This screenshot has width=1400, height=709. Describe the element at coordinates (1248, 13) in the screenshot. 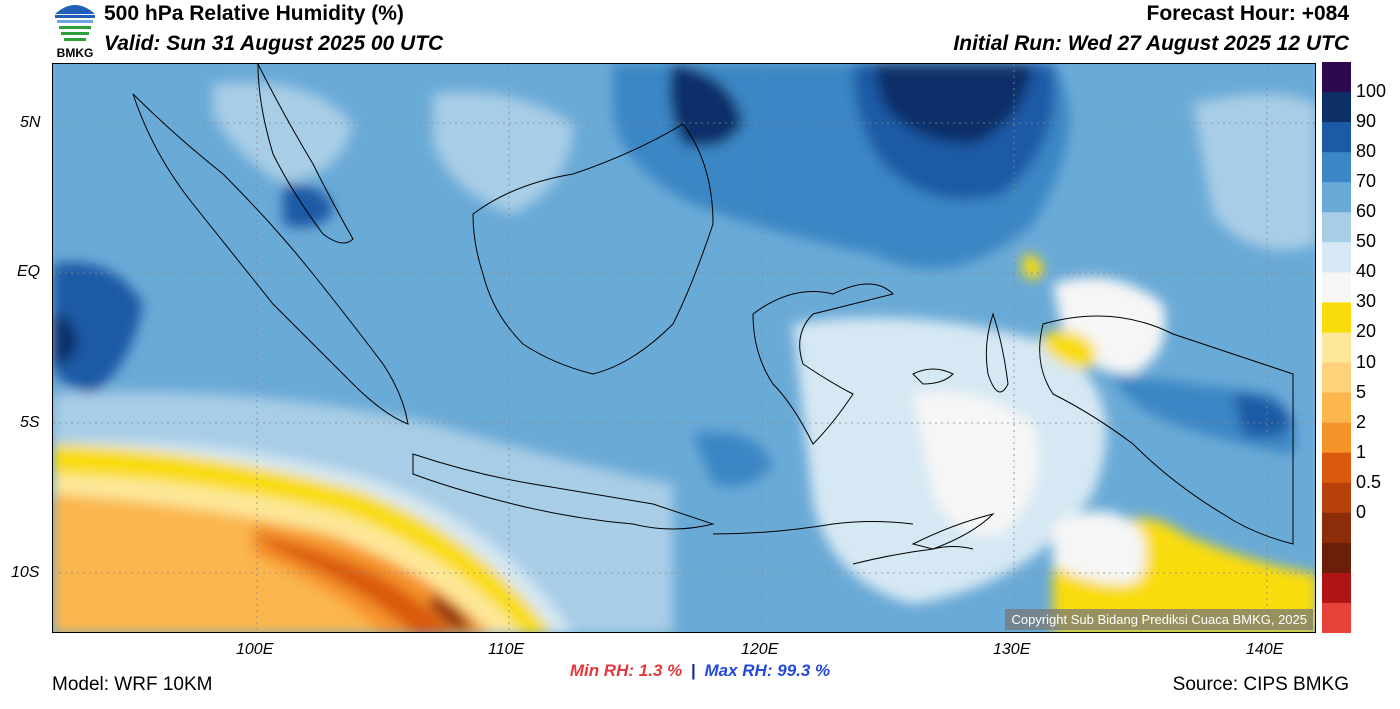

I see `forecast-hour: Forecast Hour: +084` at that location.